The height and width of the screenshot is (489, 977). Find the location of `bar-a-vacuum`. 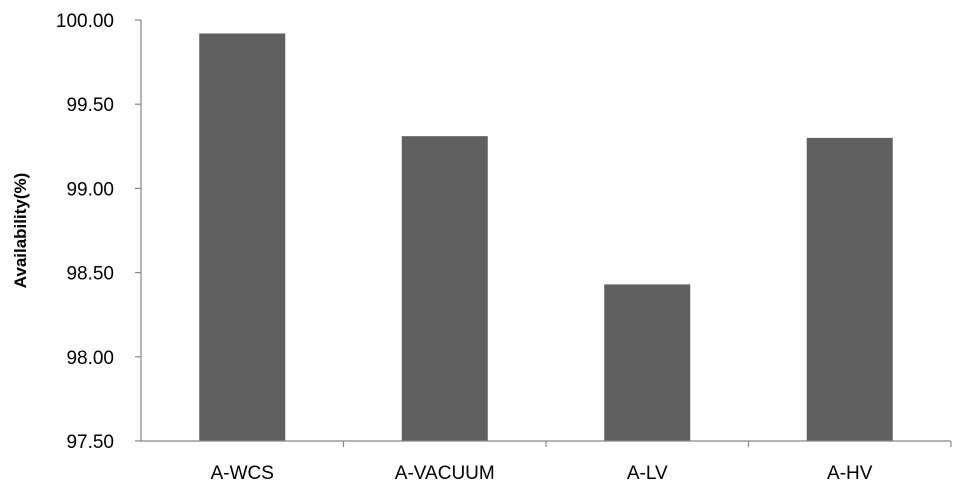

bar-a-vacuum is located at coordinates (444, 289).